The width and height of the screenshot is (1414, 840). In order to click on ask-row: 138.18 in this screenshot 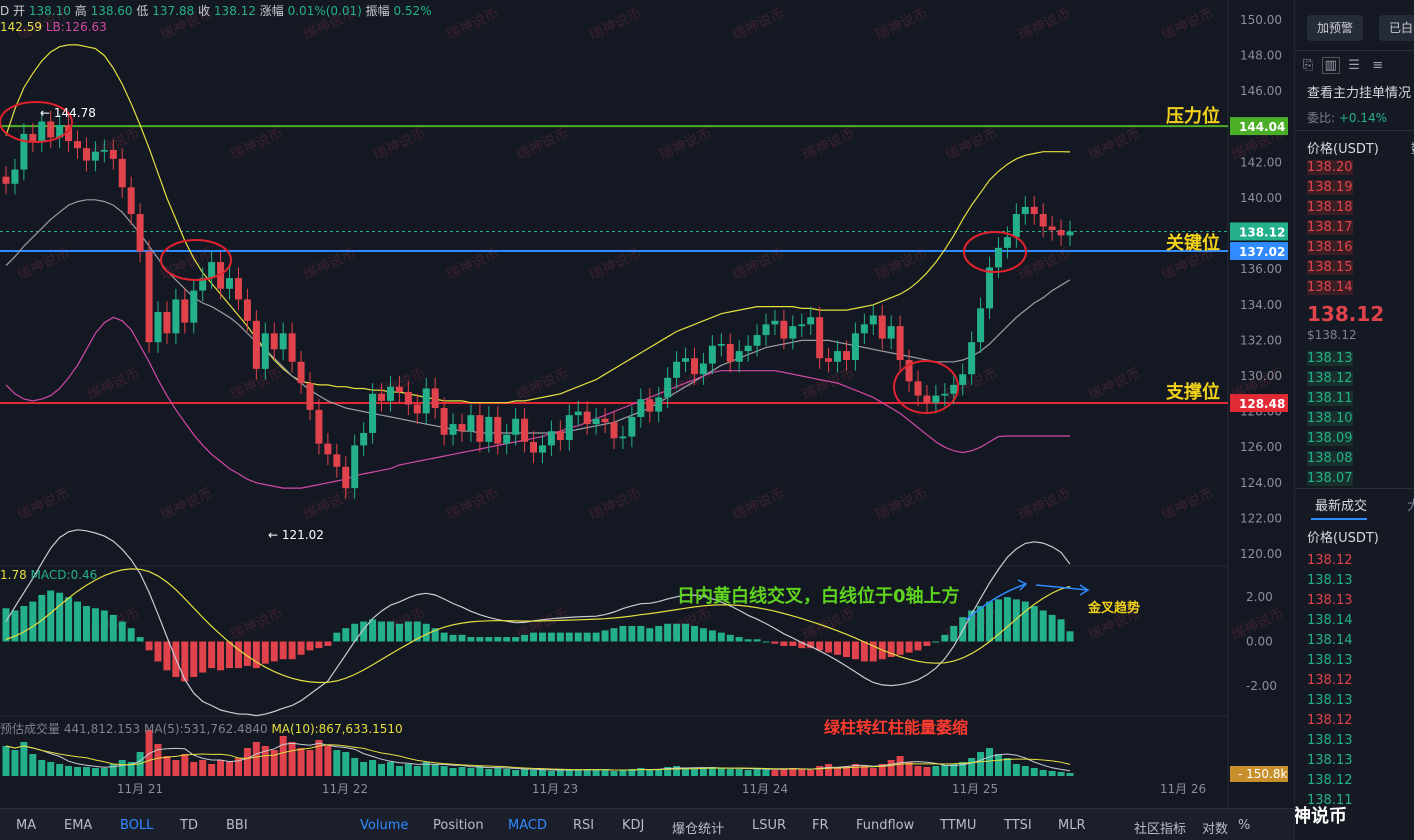, I will do `click(1330, 207)`.